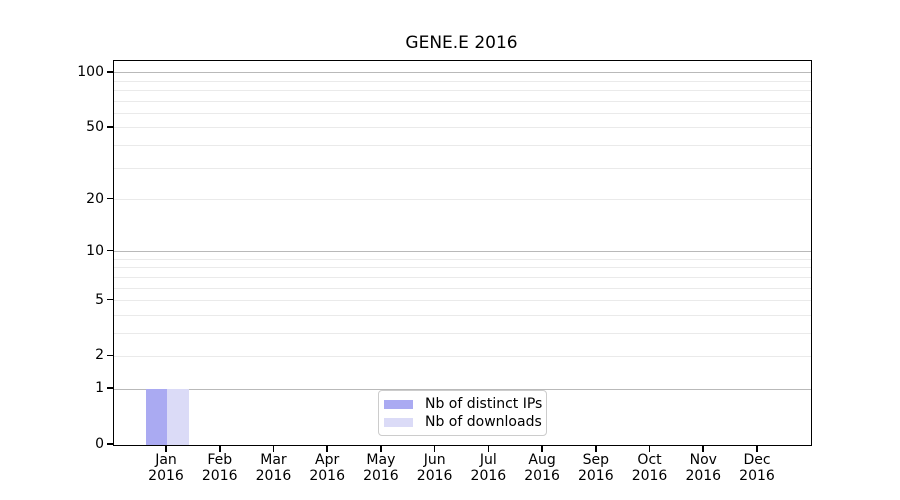 This screenshot has width=900, height=500. I want to click on x-tick-label: Sep 2016, so click(596, 468).